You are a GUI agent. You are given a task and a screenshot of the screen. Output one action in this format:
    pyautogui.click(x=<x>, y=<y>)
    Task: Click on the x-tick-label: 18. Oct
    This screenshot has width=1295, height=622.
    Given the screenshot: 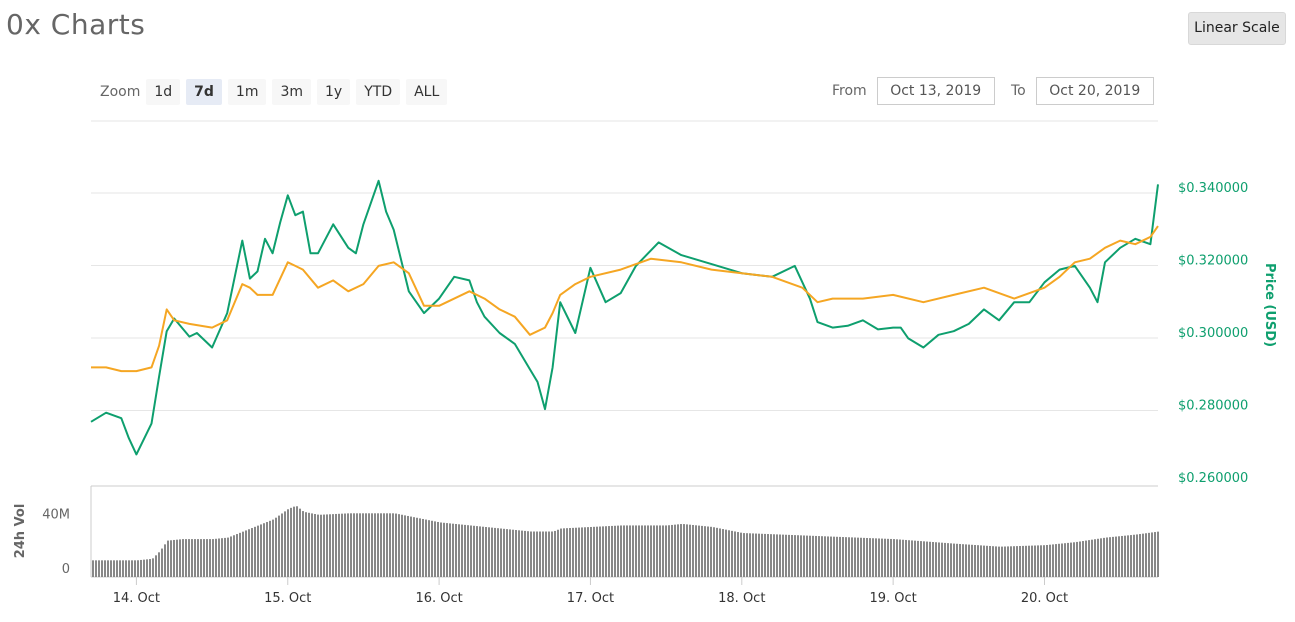 What is the action you would take?
    pyautogui.click(x=741, y=598)
    